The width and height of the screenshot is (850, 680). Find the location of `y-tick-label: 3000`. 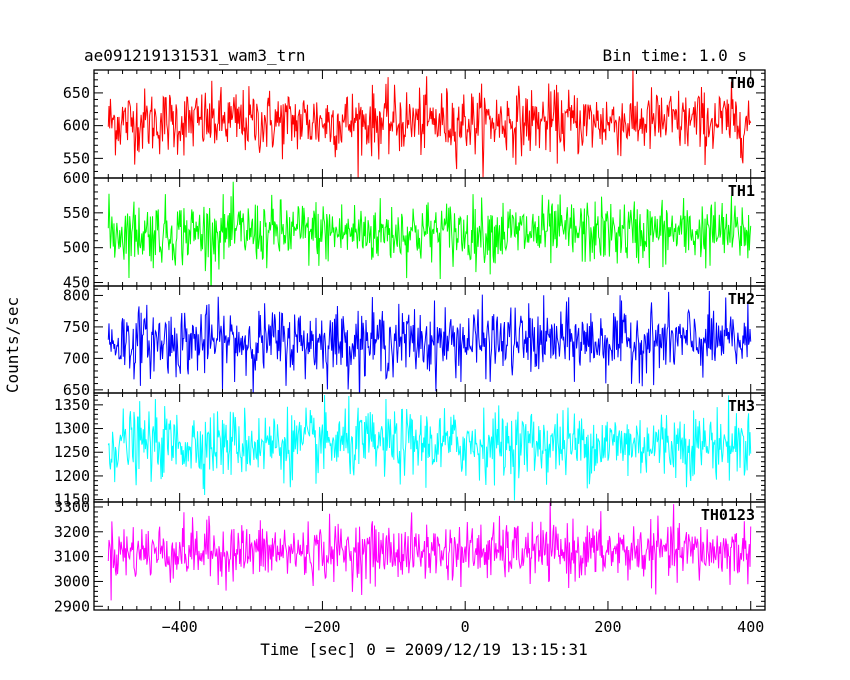

y-tick-label: 3000 is located at coordinates (72, 581).